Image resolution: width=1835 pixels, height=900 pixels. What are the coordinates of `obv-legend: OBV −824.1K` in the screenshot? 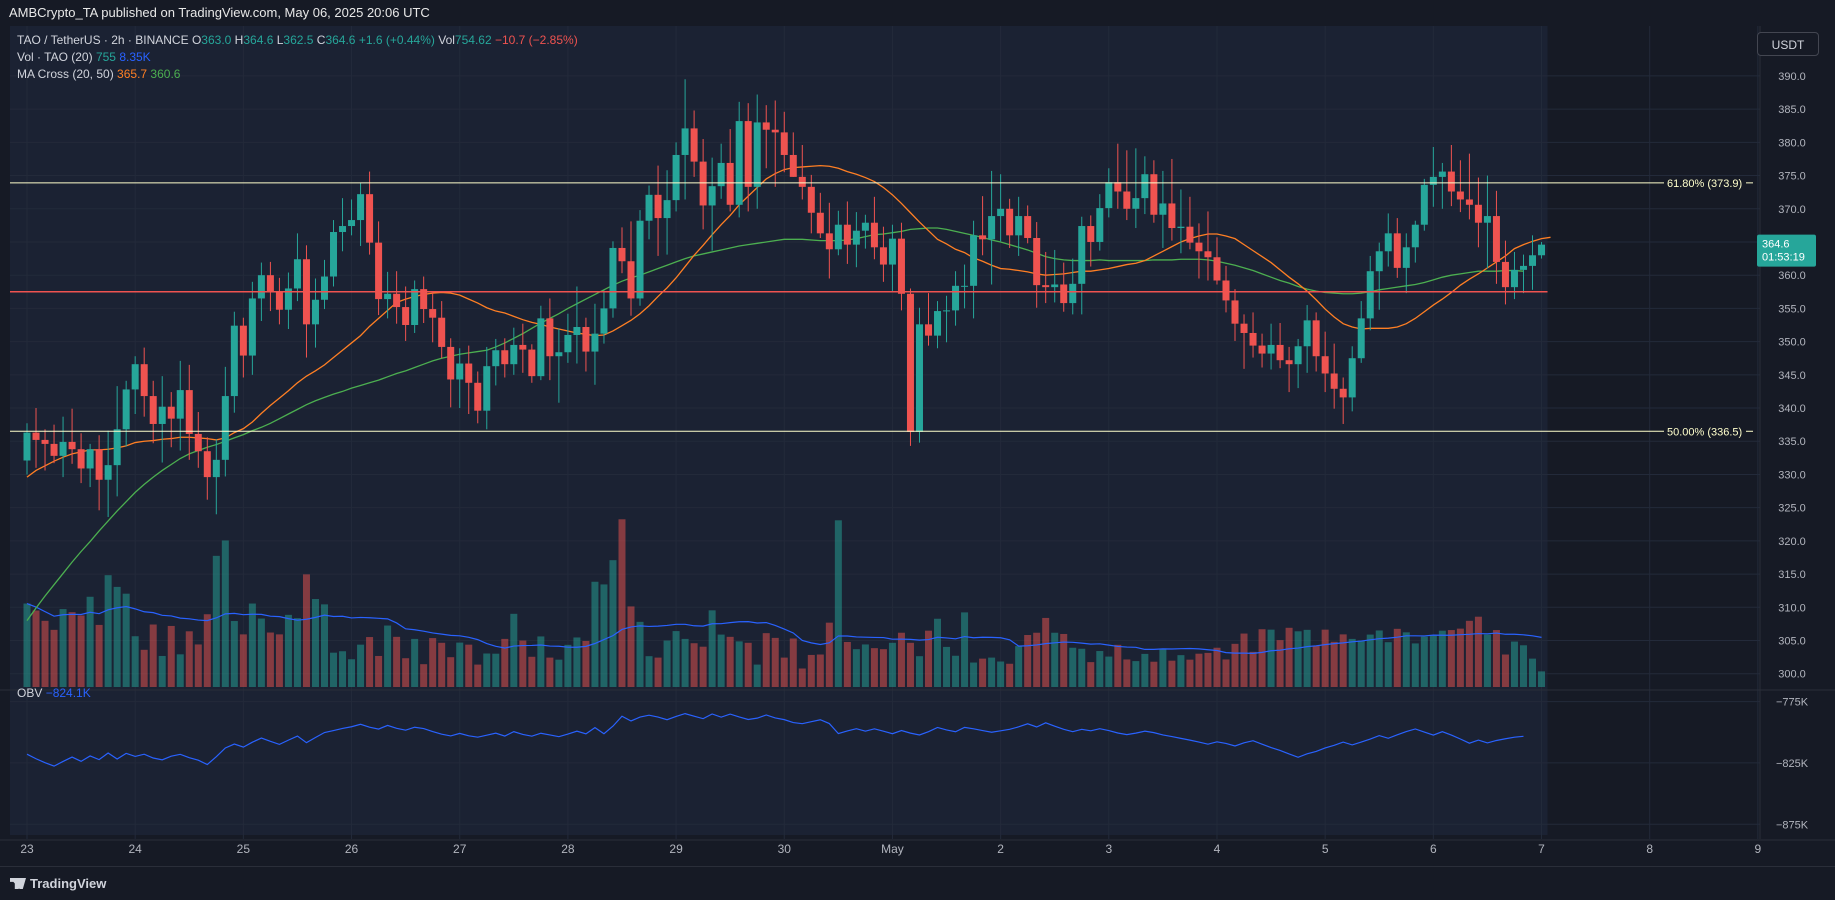 It's located at (54, 693).